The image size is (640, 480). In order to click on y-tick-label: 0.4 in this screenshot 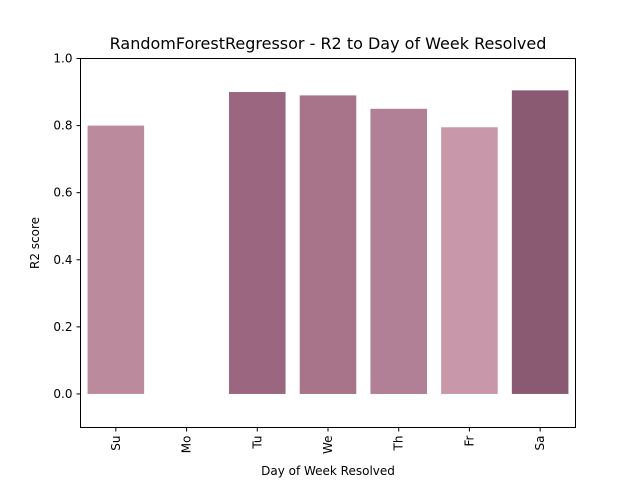, I will do `click(62, 260)`.